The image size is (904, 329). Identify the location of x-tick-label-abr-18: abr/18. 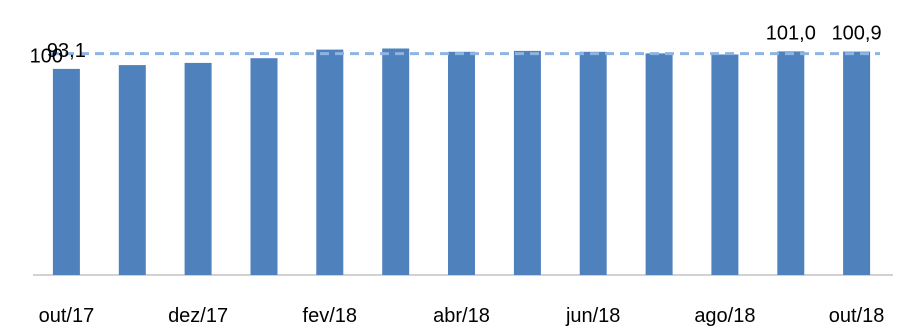
(461, 316).